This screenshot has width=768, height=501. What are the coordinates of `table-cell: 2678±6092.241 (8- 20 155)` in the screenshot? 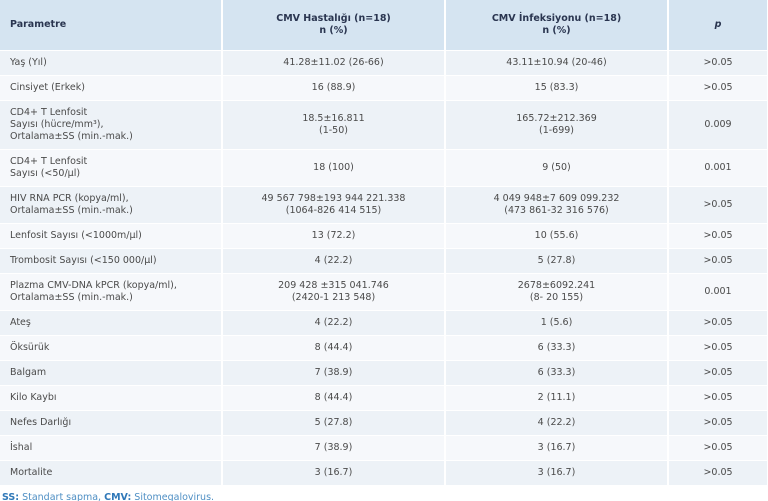 It's located at (557, 292).